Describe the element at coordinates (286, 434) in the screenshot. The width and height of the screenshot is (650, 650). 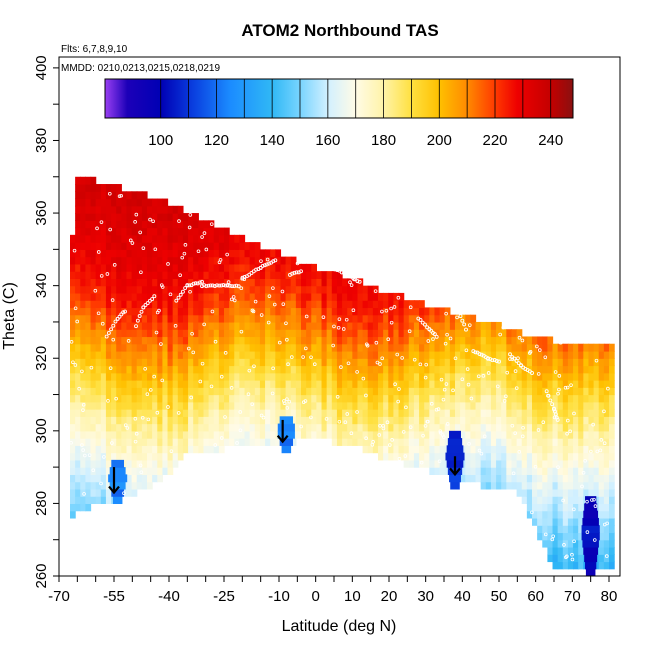
I see `anomaly-cell` at that location.